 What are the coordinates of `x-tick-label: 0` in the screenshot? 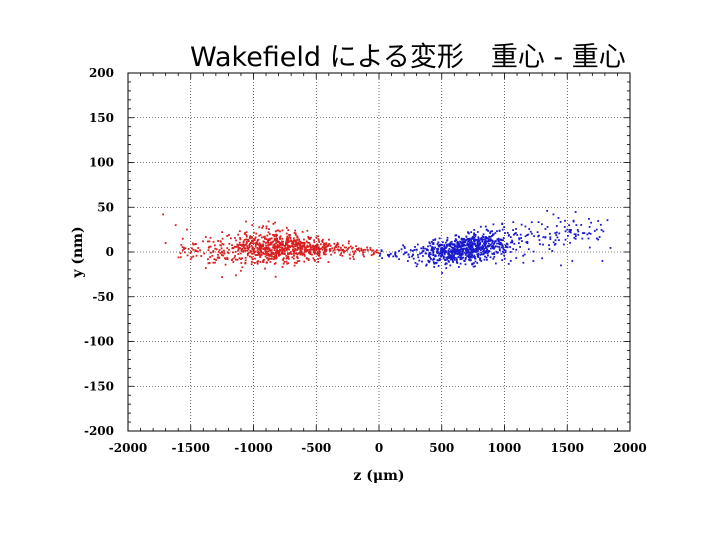 It's located at (379, 448).